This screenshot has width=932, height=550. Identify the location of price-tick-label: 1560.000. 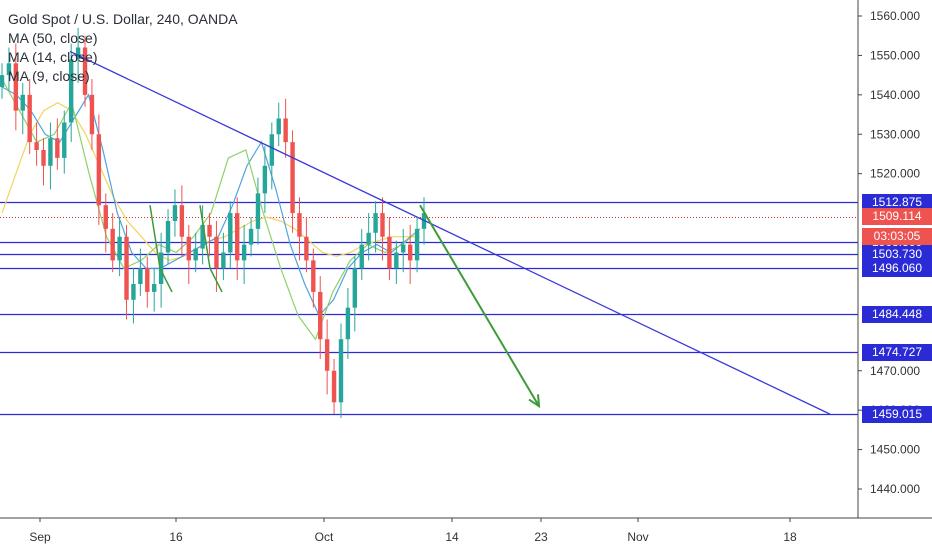
(895, 16).